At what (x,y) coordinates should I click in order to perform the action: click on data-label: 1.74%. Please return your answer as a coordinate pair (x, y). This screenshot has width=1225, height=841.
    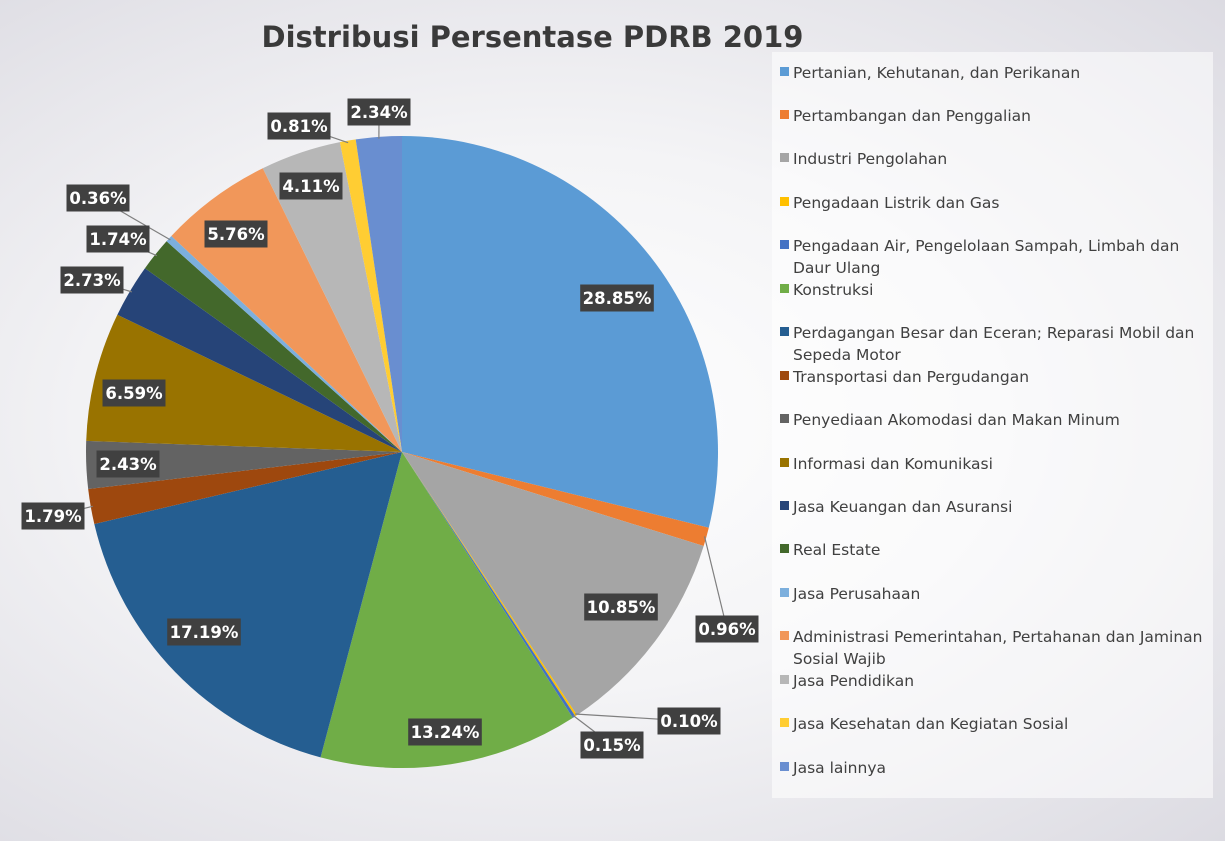
    Looking at the image, I should click on (118, 239).